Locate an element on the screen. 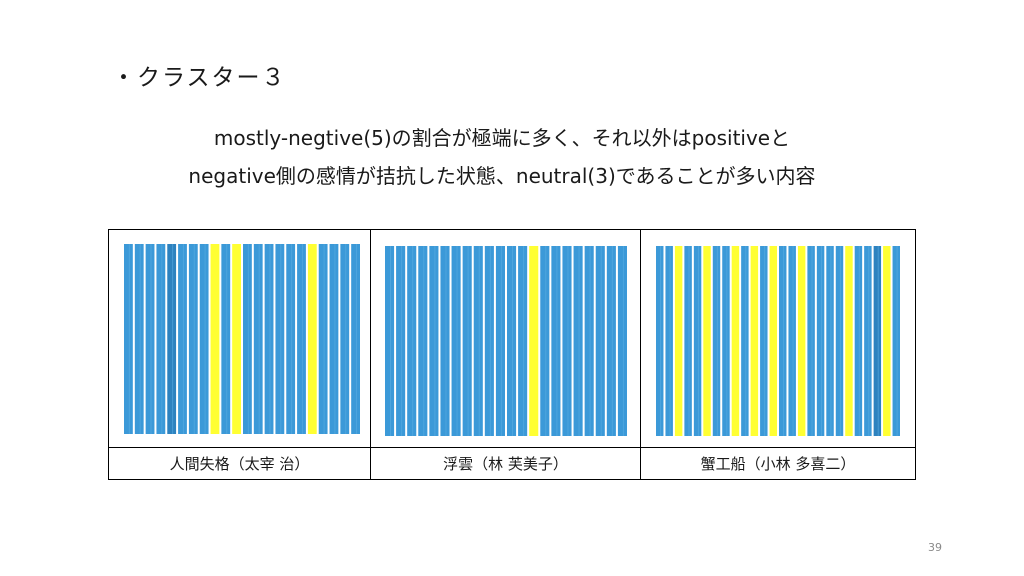 This screenshot has height=576, width=1024. book-title-1: 人間失格（太宰 治） is located at coordinates (240, 463).